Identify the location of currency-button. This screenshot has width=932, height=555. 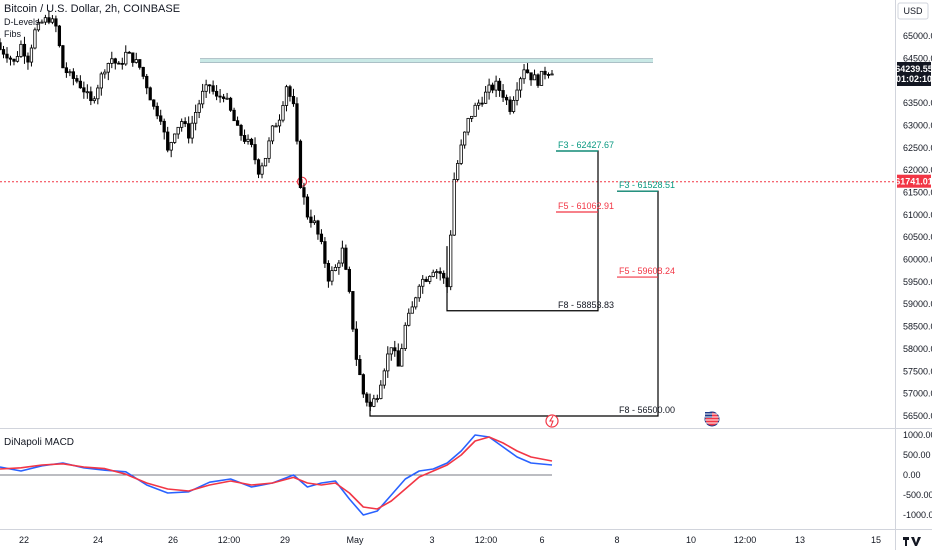
(913, 11).